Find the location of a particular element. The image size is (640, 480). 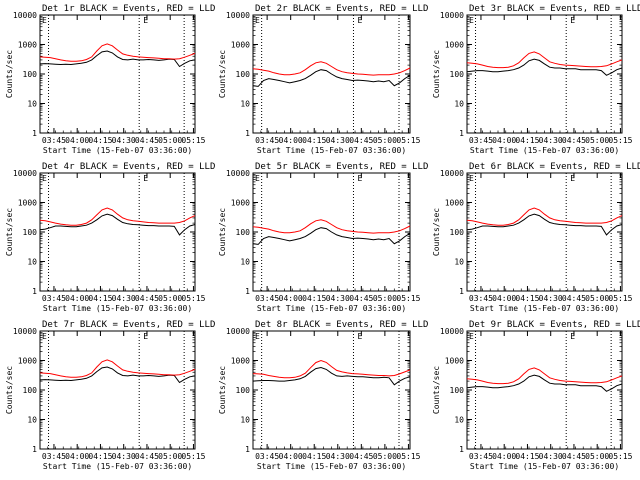

panel-title: Det 3r BLACK = Events, RED = LLD is located at coordinates (554, 9).